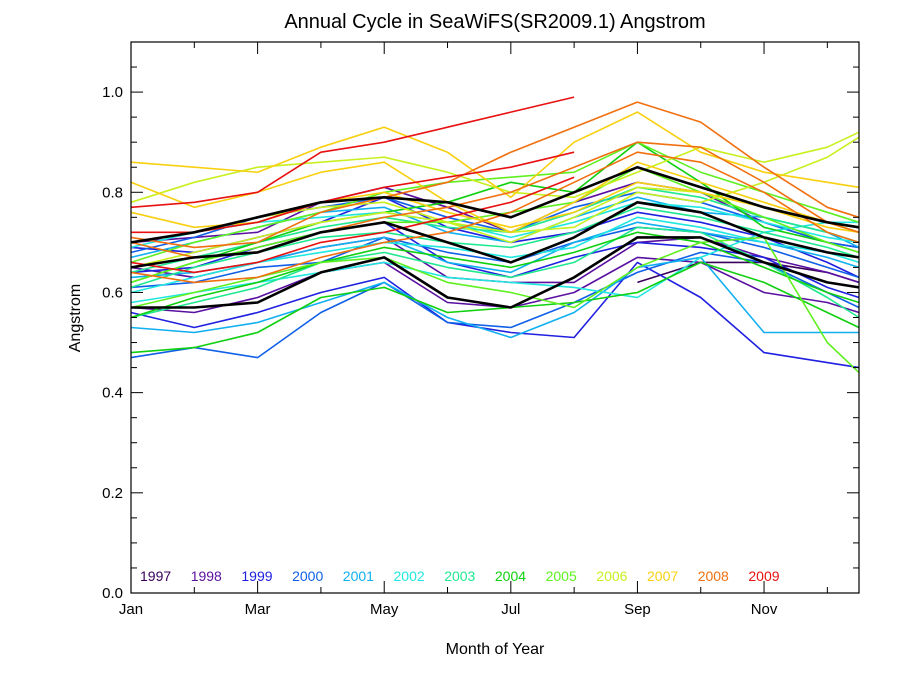  Describe the element at coordinates (611, 576) in the screenshot. I see `legend-entry-2006: 2006` at that location.